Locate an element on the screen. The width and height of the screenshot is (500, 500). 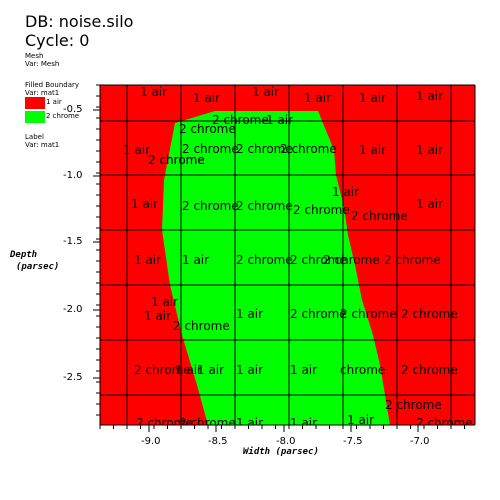
air-color-swatch is located at coordinates (35, 103).